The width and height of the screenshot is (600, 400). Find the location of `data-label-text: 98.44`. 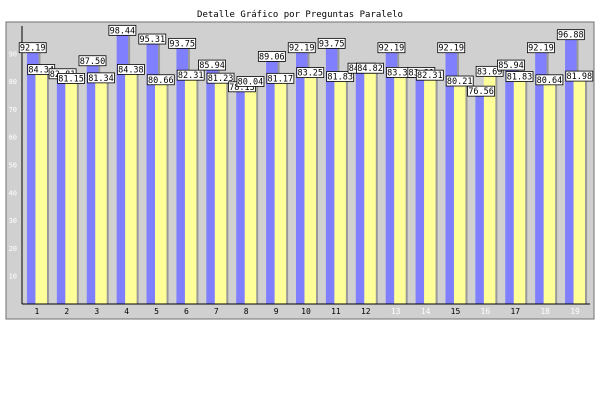

data-label-text: 98.44 is located at coordinates (123, 31).